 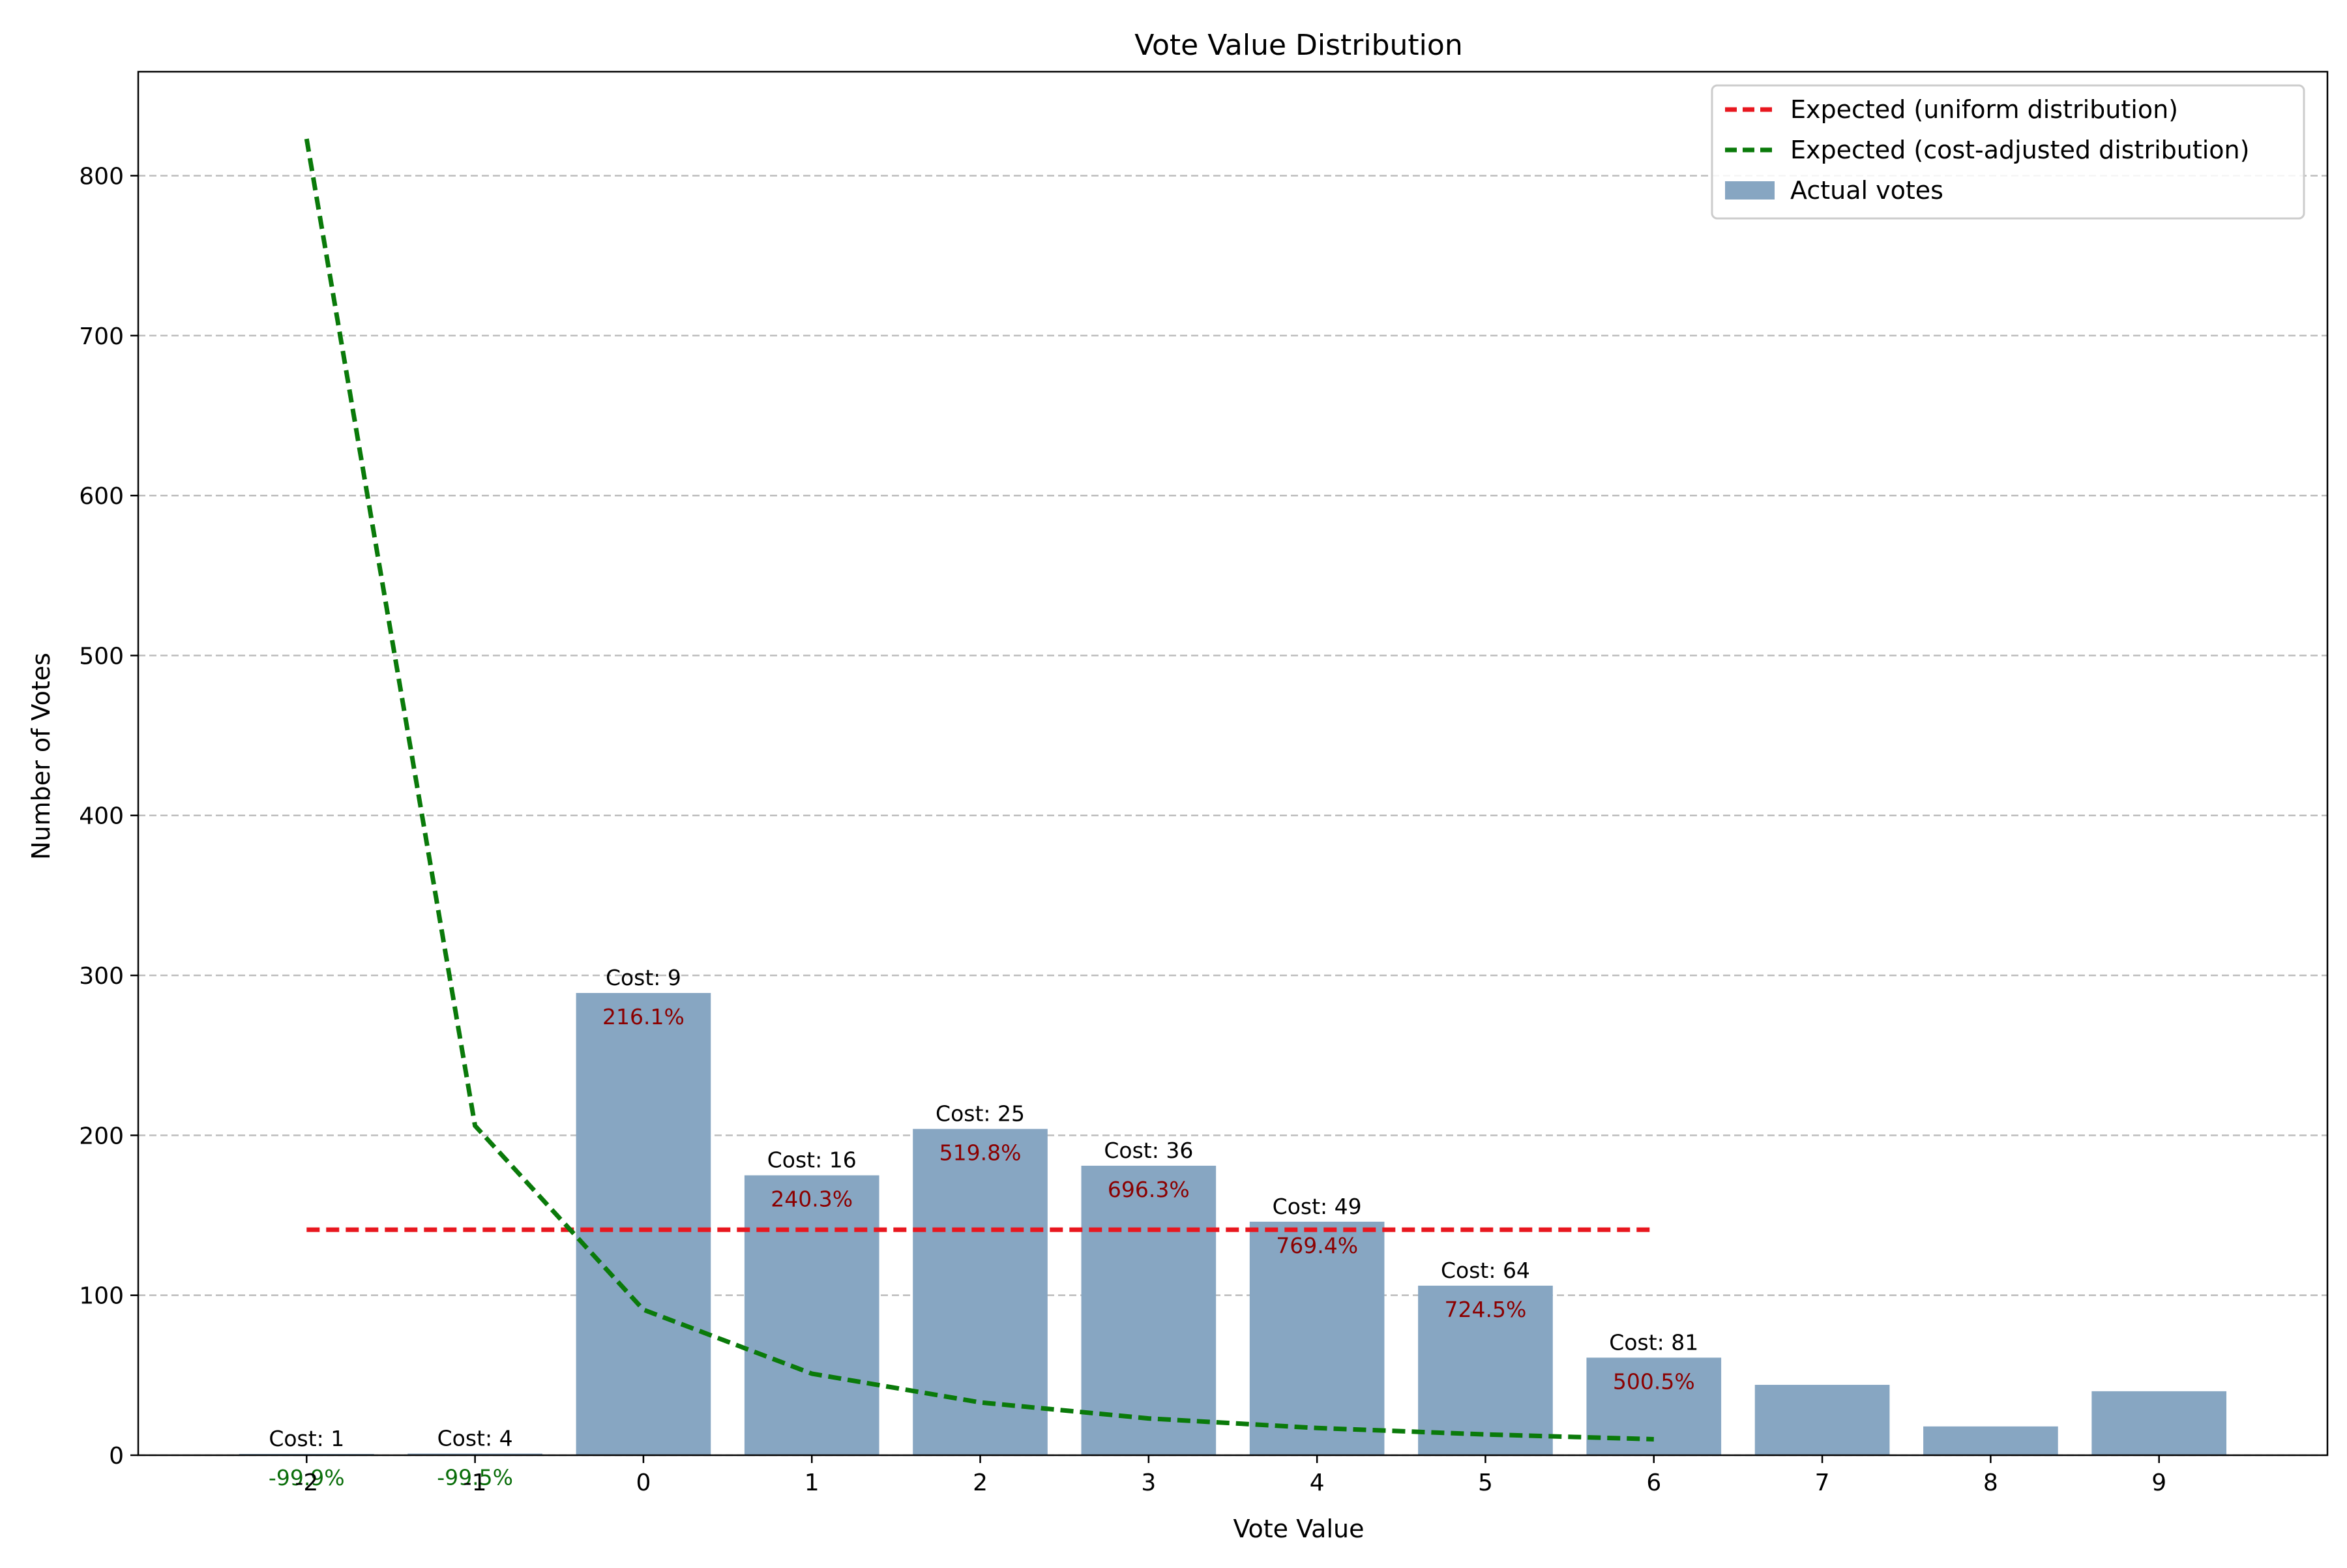 I want to click on y-tick-label: 200, so click(x=101, y=1136).